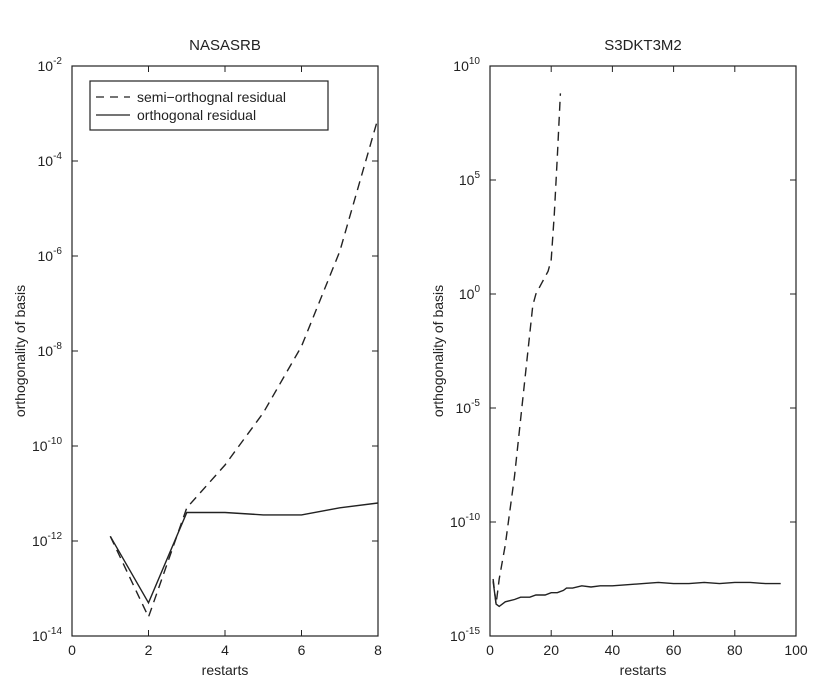  I want to click on legend-label-orthogonal: orthogonal residual, so click(196, 115).